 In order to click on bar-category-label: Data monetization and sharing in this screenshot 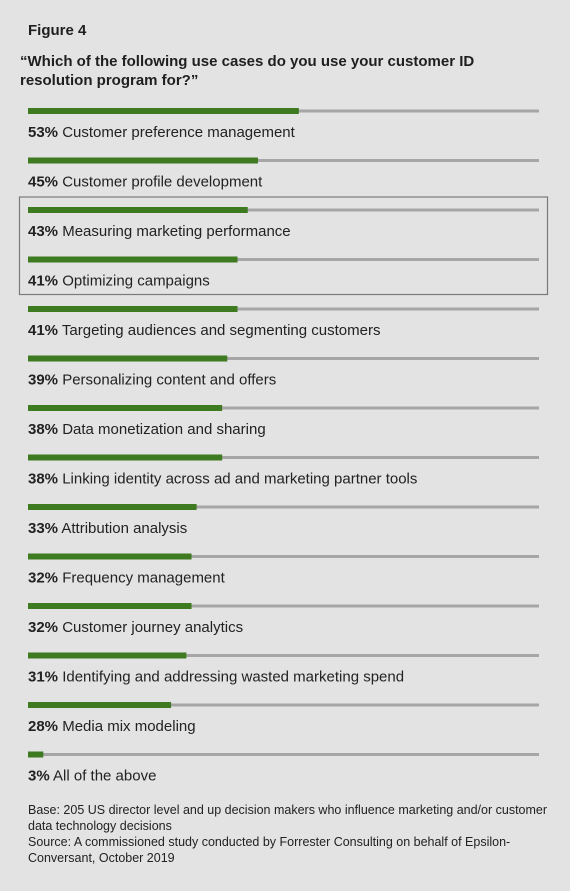, I will do `click(162, 429)`.